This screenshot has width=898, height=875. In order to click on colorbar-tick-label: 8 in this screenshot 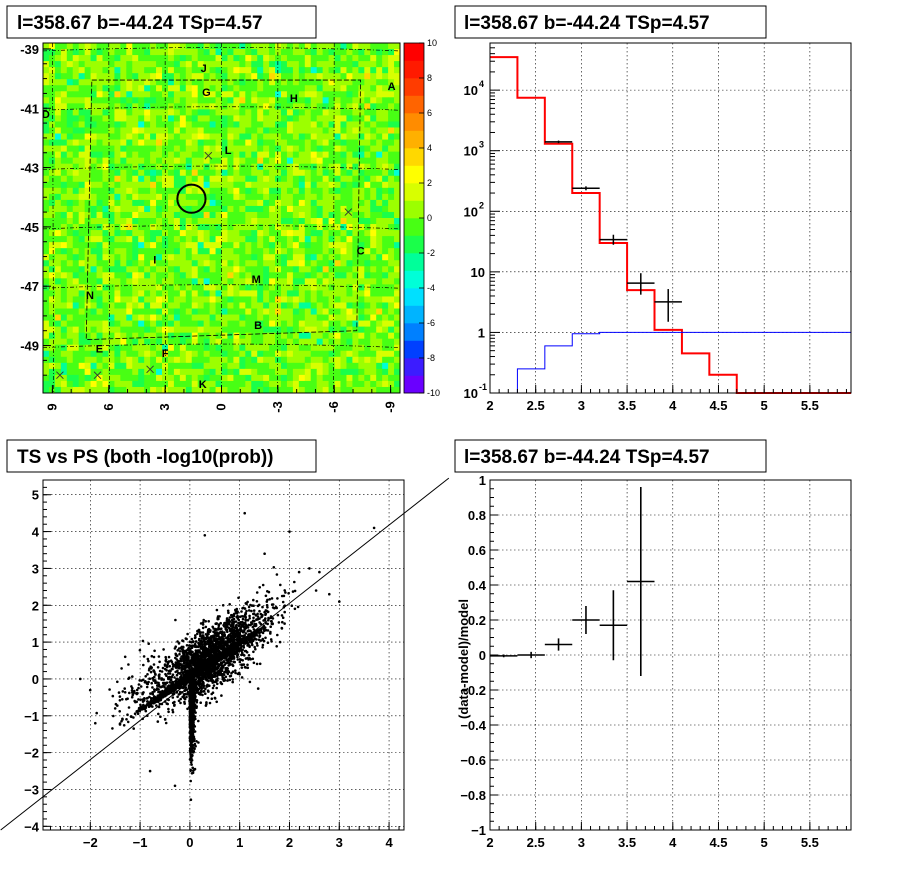, I will do `click(429, 78)`.